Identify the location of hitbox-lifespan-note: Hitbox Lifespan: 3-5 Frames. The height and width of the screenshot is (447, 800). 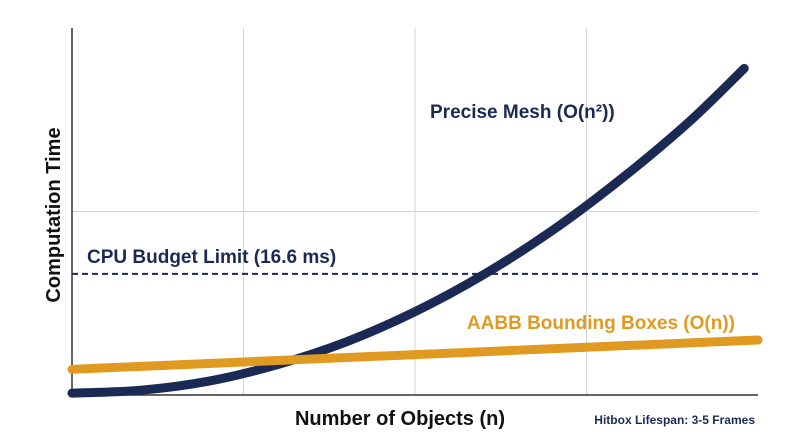
(674, 420).